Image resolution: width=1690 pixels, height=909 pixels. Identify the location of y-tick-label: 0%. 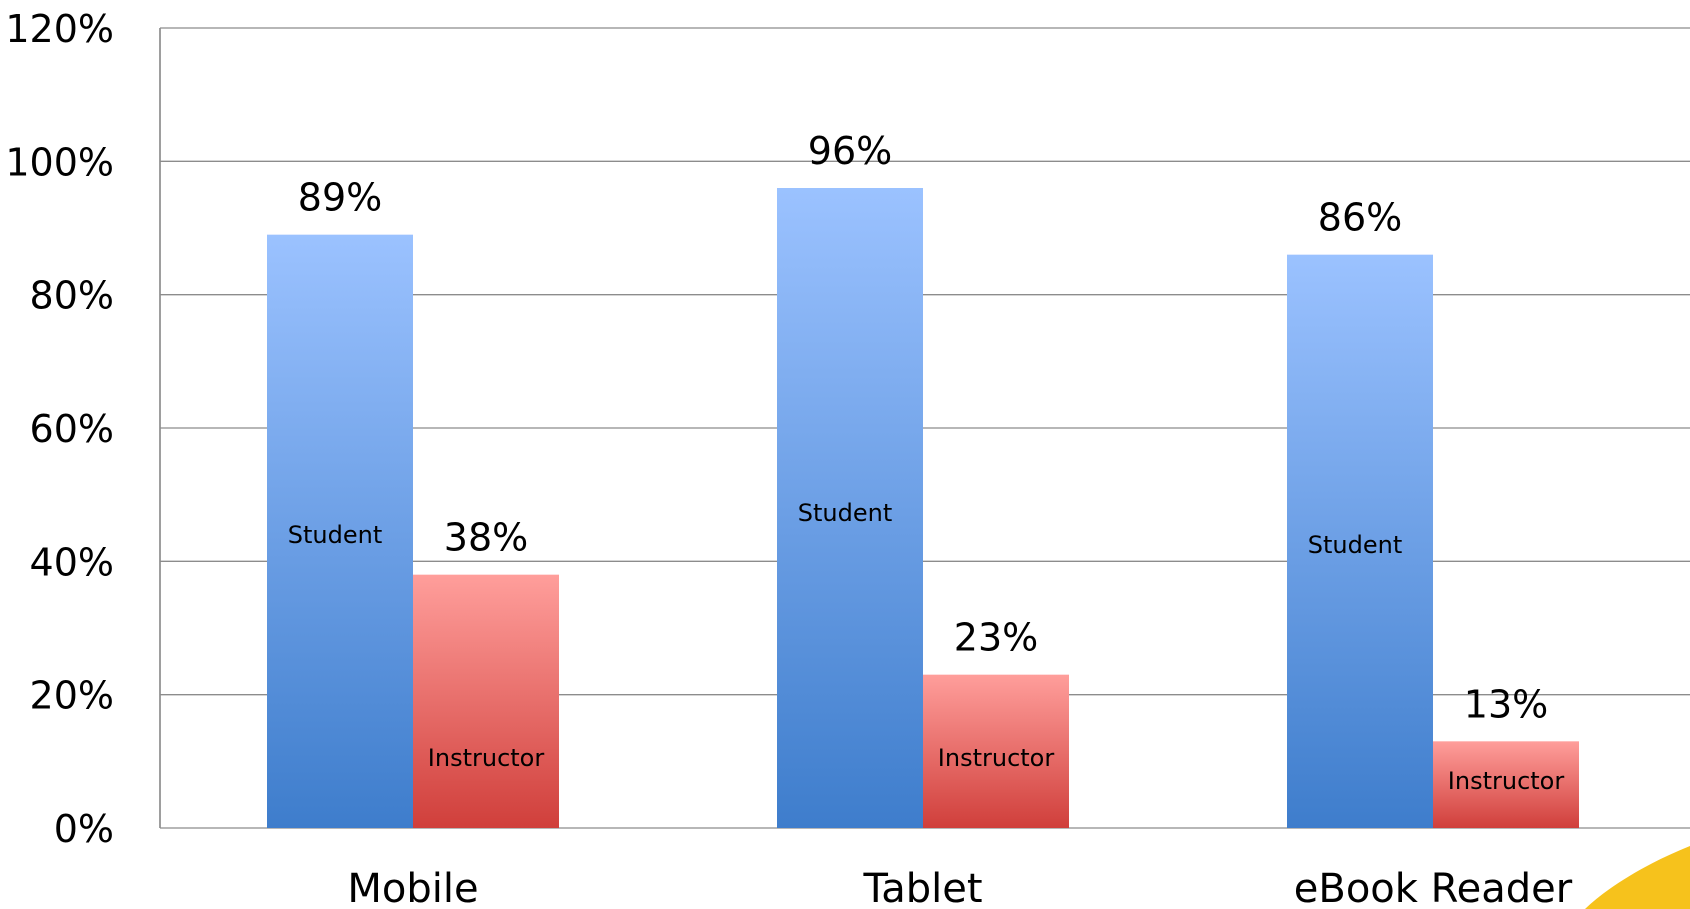
(84, 829).